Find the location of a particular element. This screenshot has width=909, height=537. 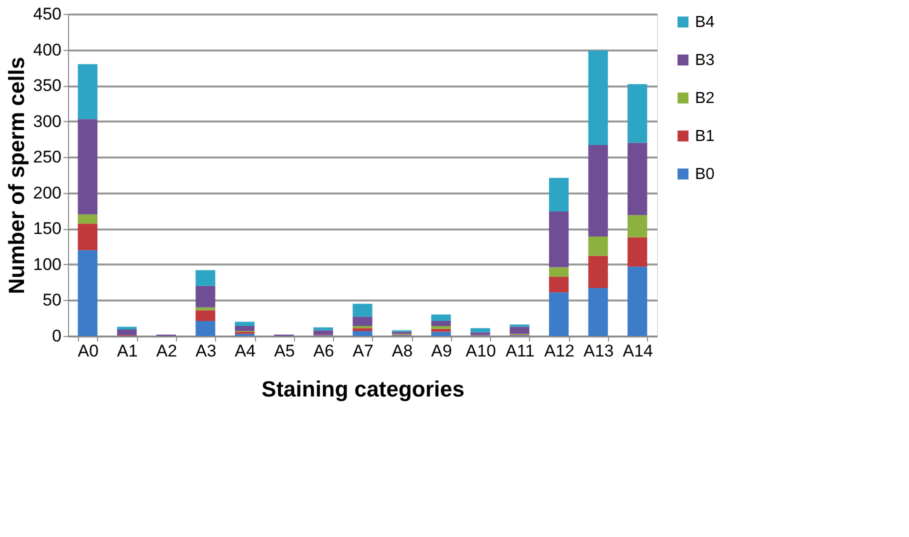

legend-label: B0 is located at coordinates (705, 174).